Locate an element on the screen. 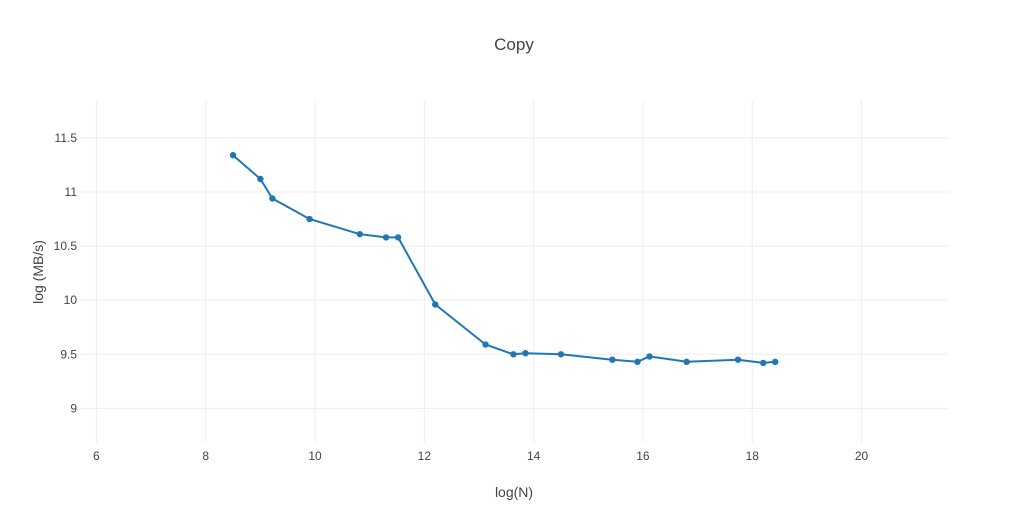  x-tick-label: 12 is located at coordinates (425, 456).